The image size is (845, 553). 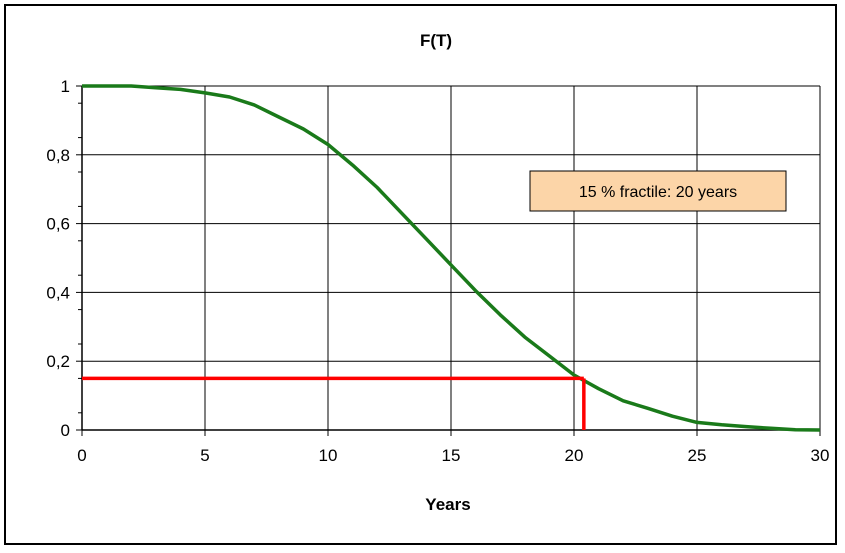 I want to click on y-tick-label: 0,2, so click(x=58, y=361).